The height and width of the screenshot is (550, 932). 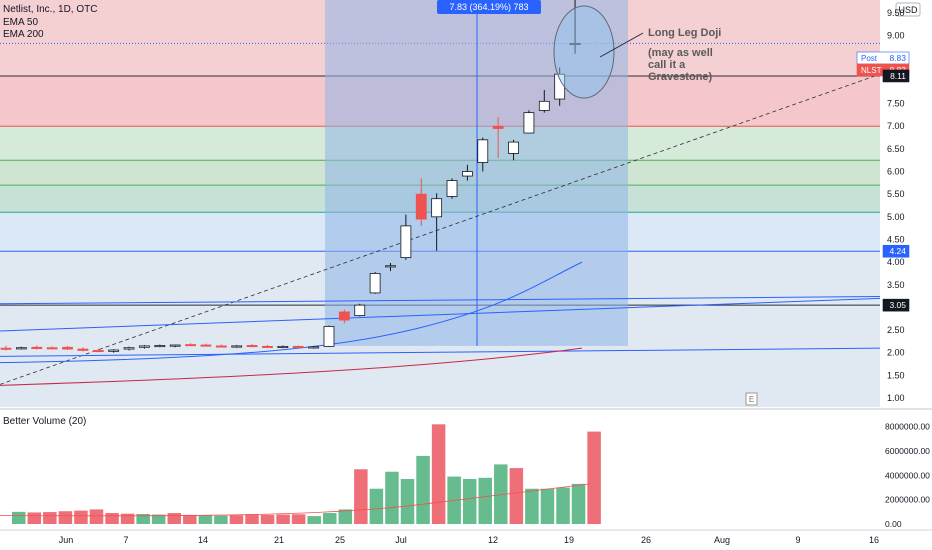 What do you see at coordinates (295, 500) in the screenshot?
I see `volume-average-line` at bounding box center [295, 500].